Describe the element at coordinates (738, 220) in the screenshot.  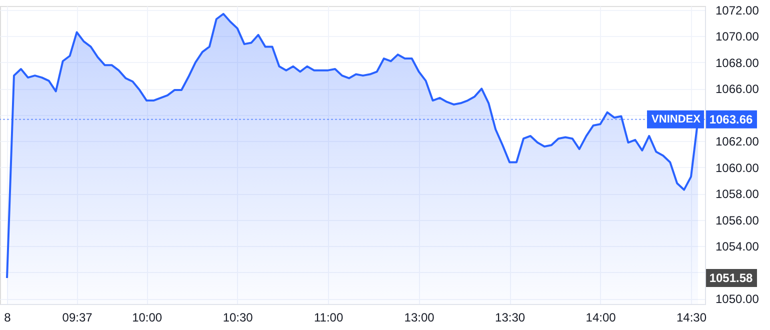
I see `y-tick-label: 1056.00` at that location.